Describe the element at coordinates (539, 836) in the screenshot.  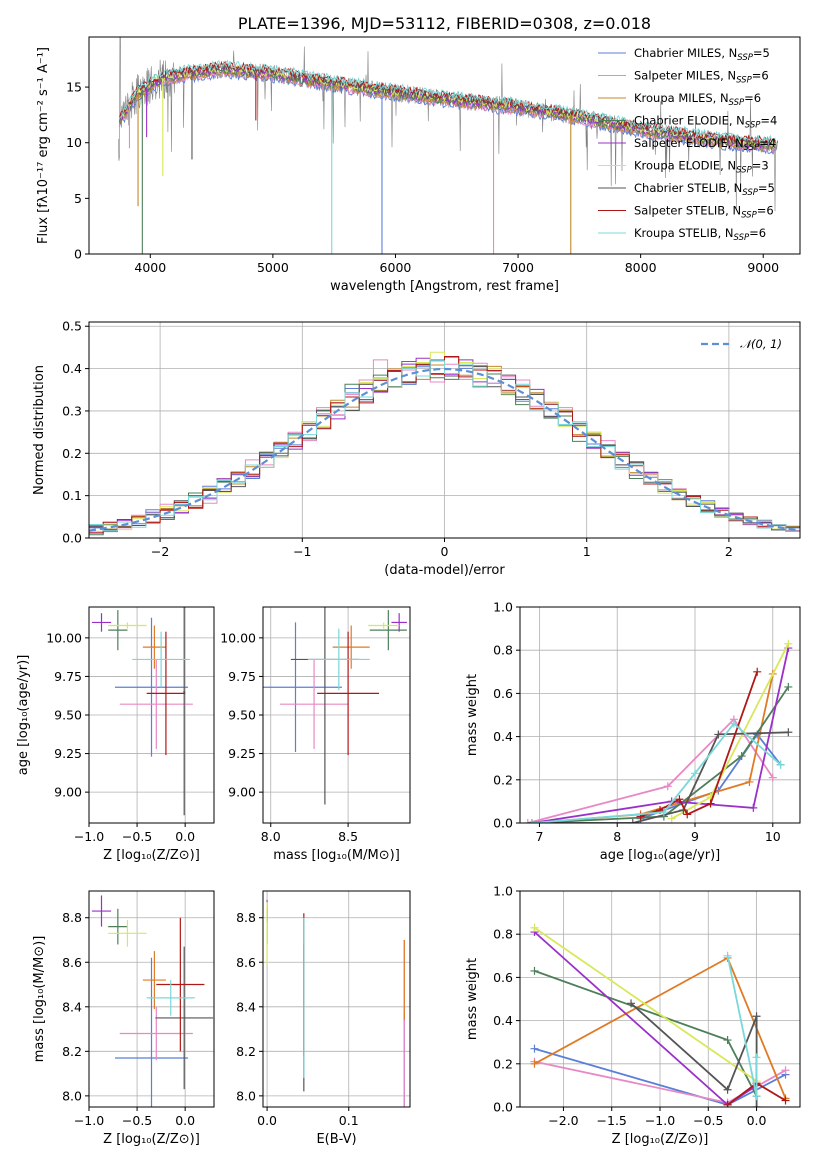
I see `x-tick-label: 7` at that location.